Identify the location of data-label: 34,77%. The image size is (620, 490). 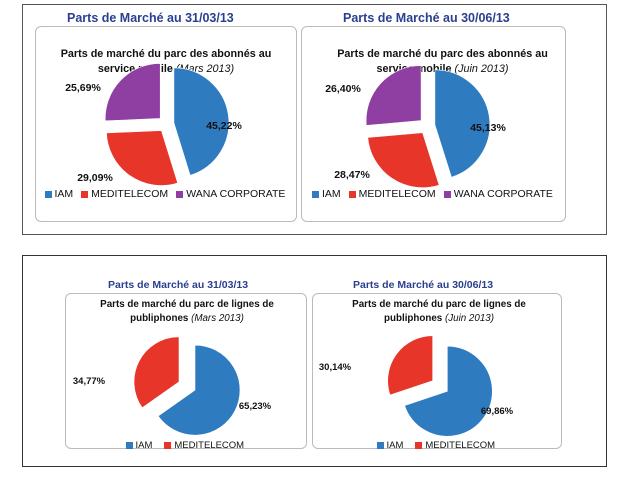
(89, 381).